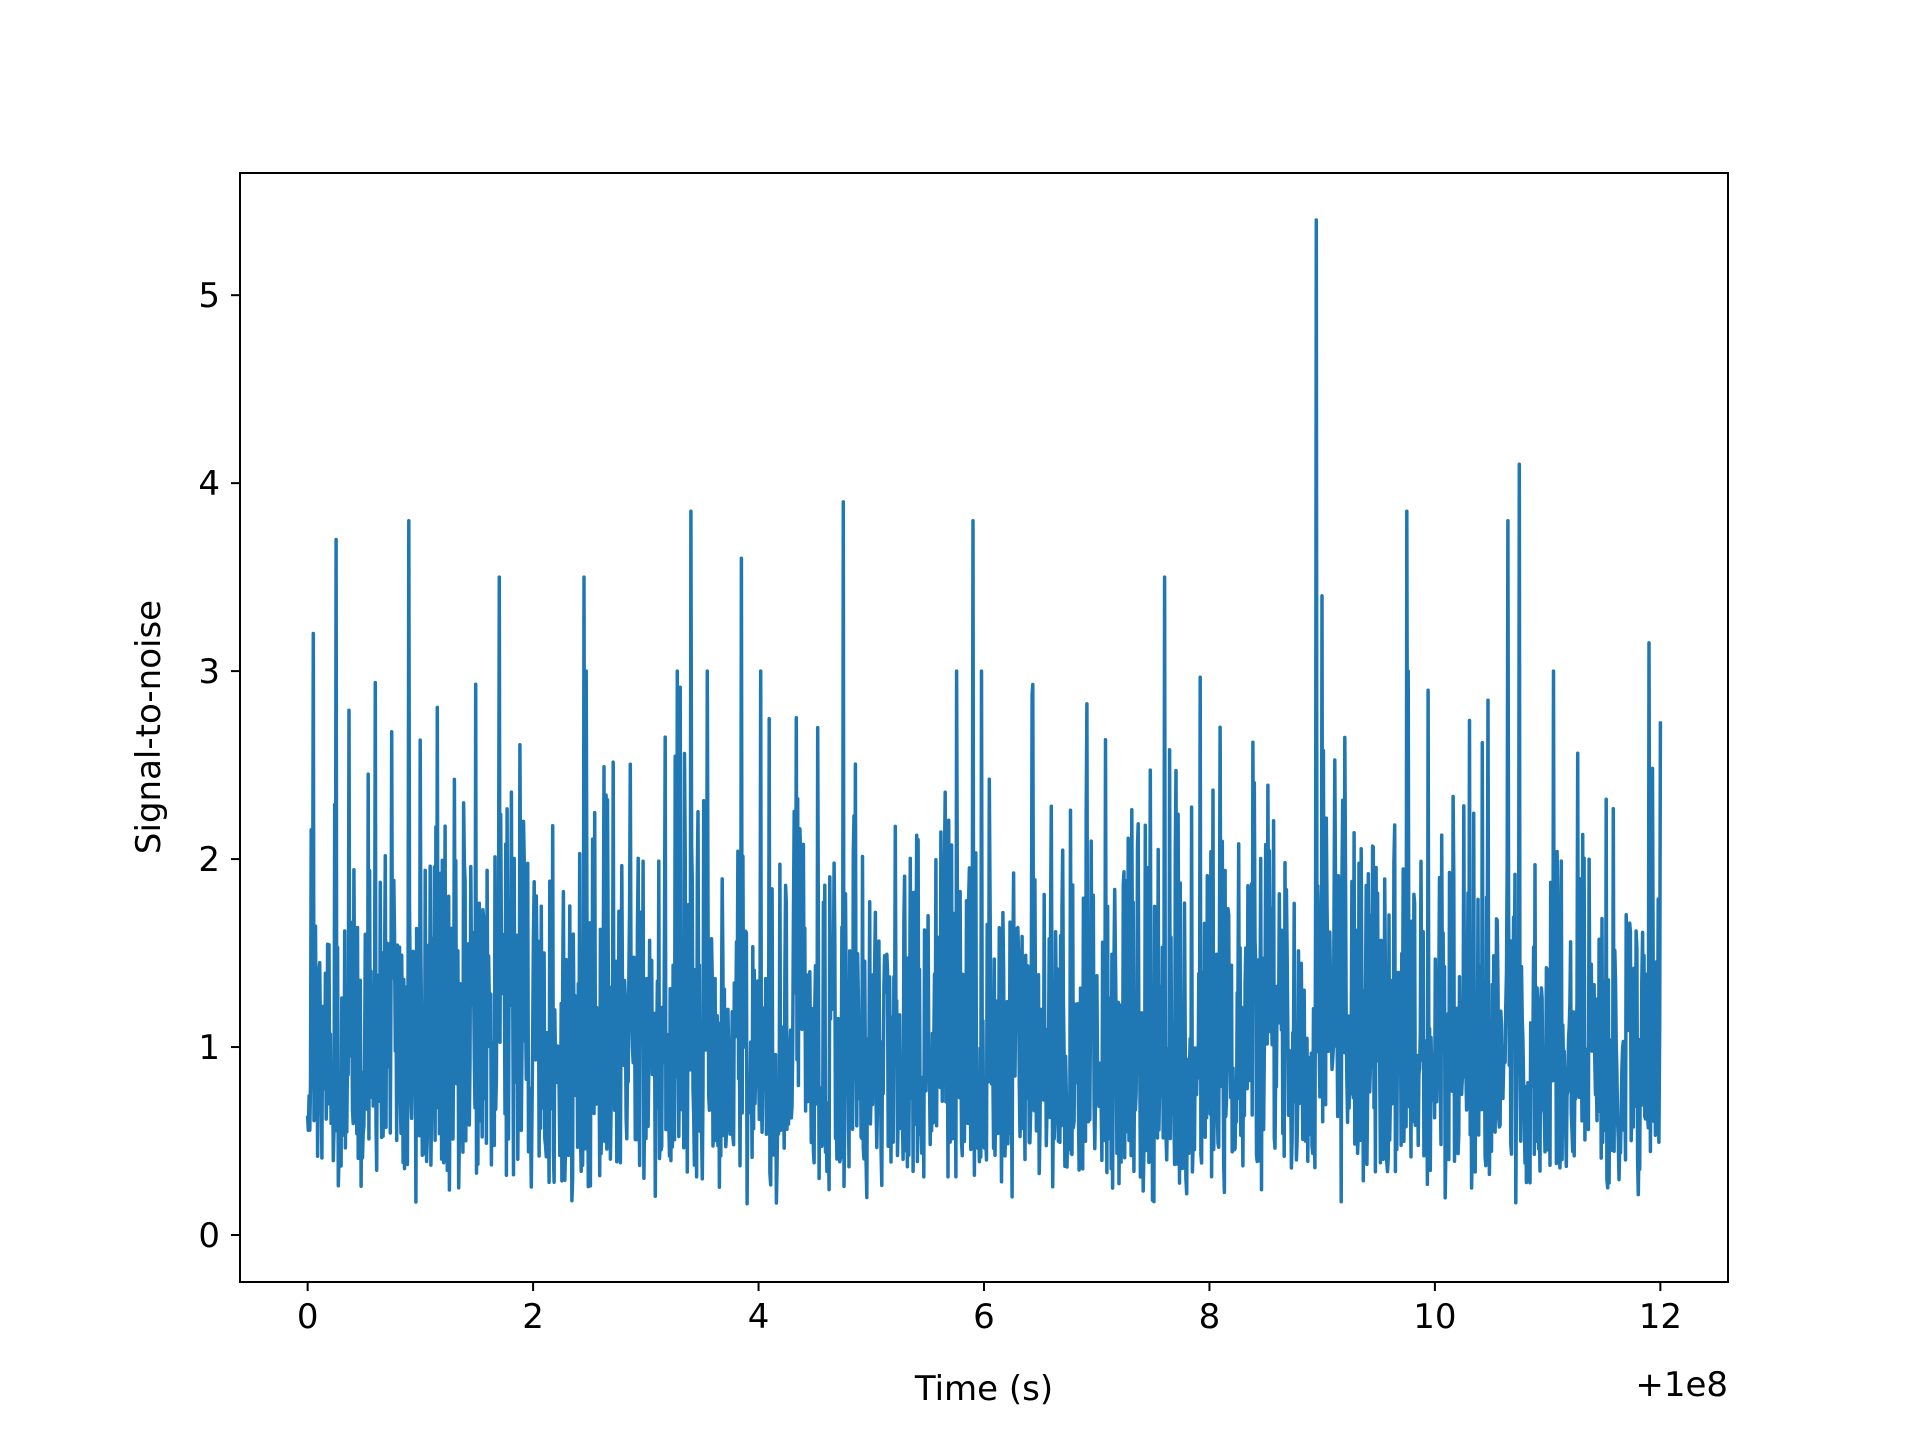 The width and height of the screenshot is (1920, 1440). What do you see at coordinates (1660, 1317) in the screenshot?
I see `x-tick-label: 12` at bounding box center [1660, 1317].